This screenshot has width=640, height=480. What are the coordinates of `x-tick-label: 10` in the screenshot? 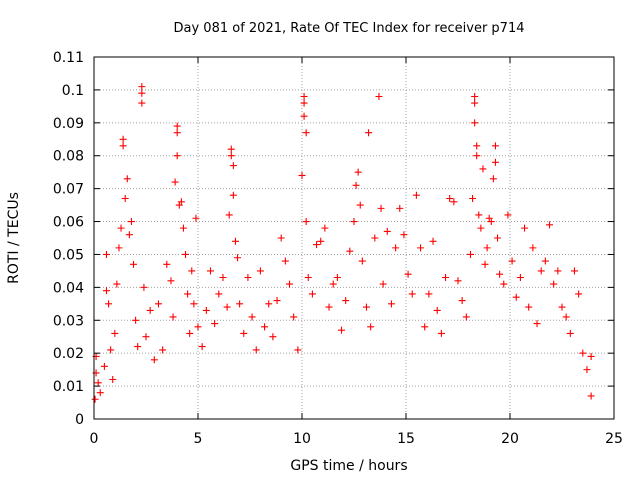 It's located at (302, 439).